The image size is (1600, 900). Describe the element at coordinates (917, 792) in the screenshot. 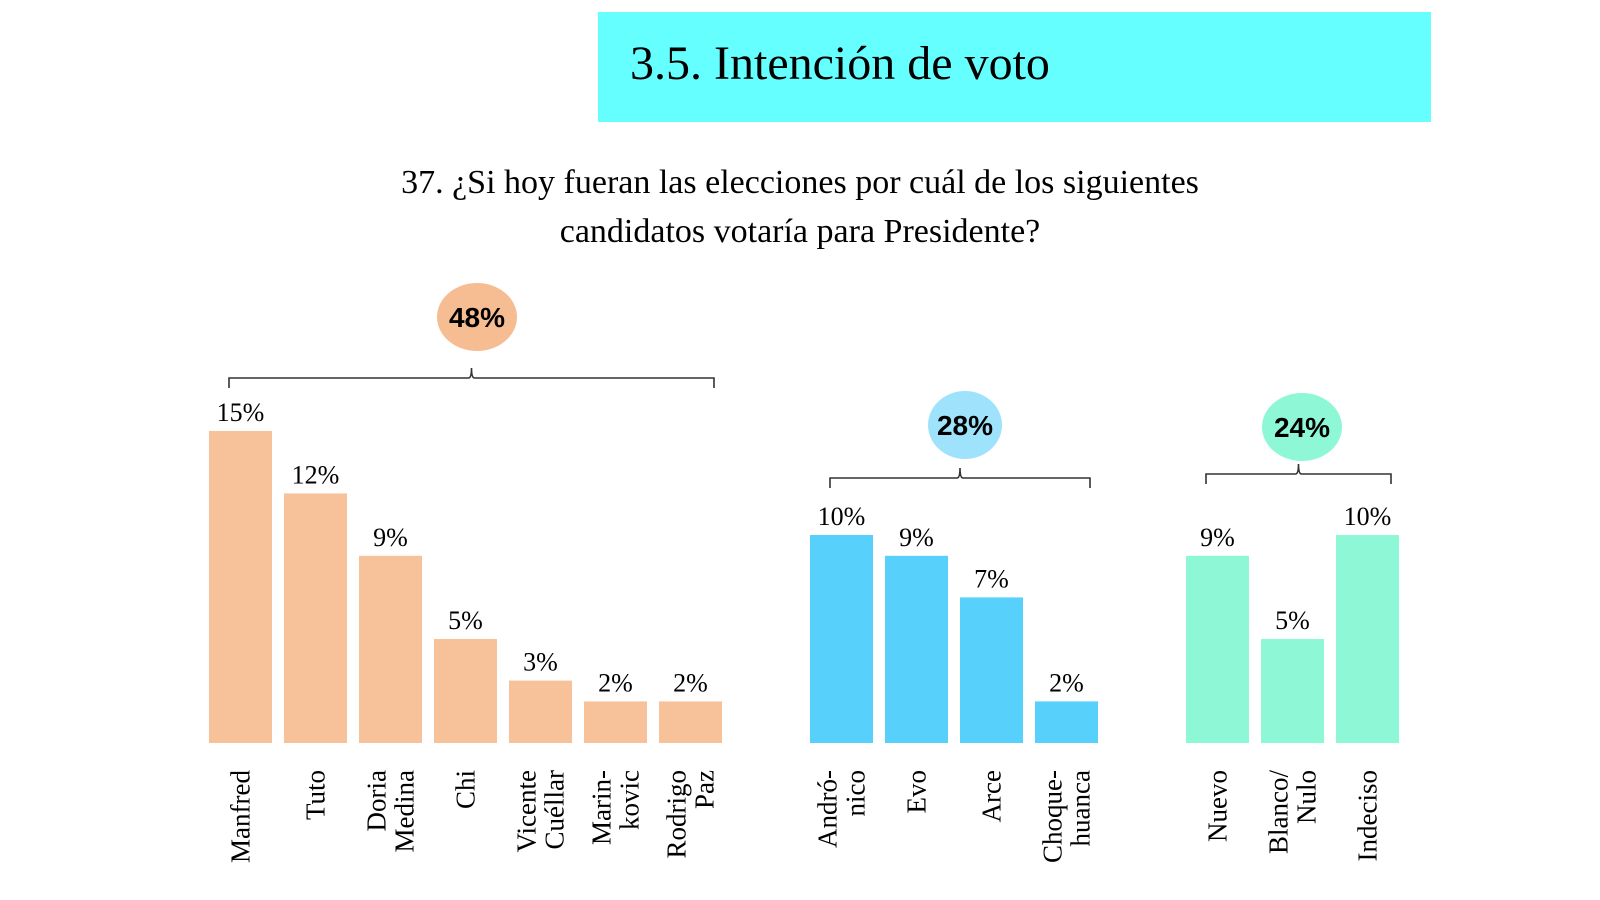

I see `category-label: Evo` at that location.